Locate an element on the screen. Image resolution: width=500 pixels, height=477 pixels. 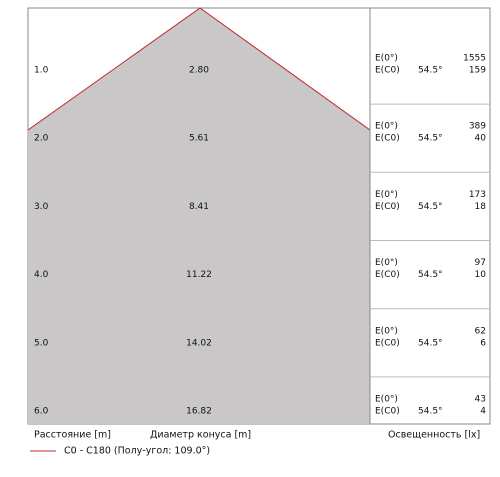
e0-value: 1555 is located at coordinates (474, 59).